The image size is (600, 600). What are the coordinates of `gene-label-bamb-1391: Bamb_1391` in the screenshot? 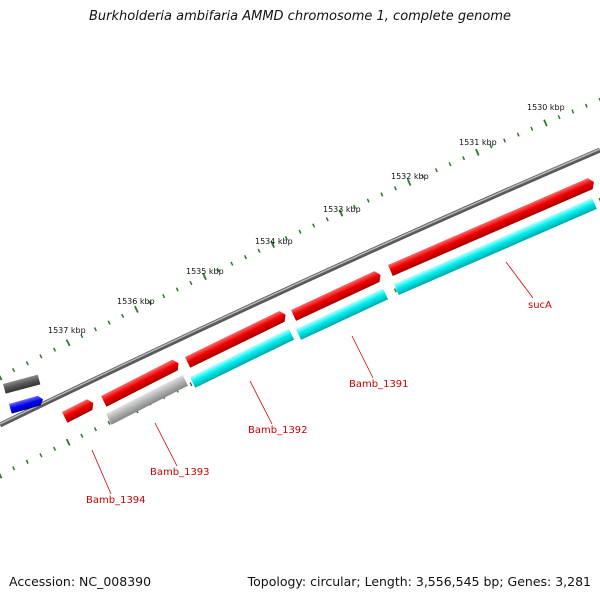 It's located at (379, 384).